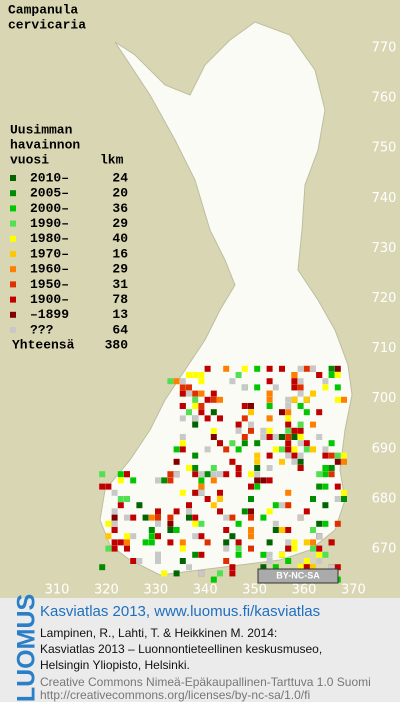 Image resolution: width=400 pixels, height=702 pixels. What do you see at coordinates (384, 248) in the screenshot?
I see `north-label: 730` at bounding box center [384, 248].